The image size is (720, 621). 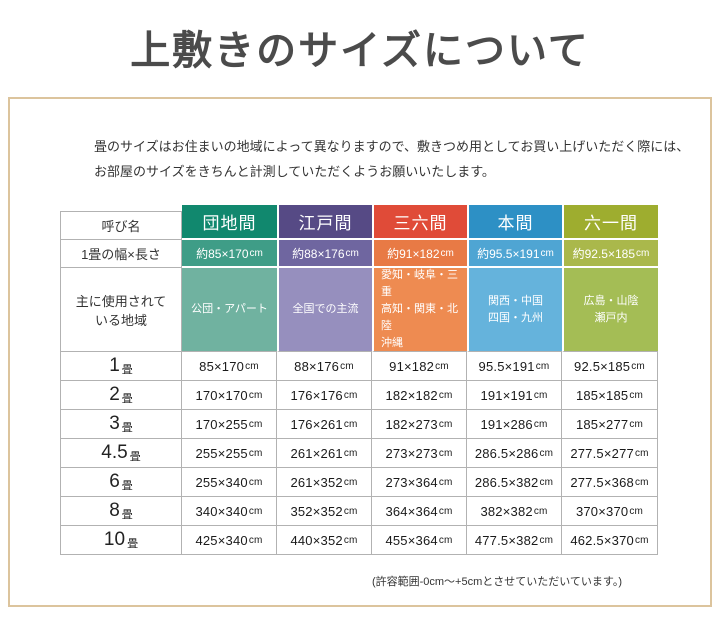 I want to click on mat-count-label: 4.5 畳, so click(x=121, y=454).